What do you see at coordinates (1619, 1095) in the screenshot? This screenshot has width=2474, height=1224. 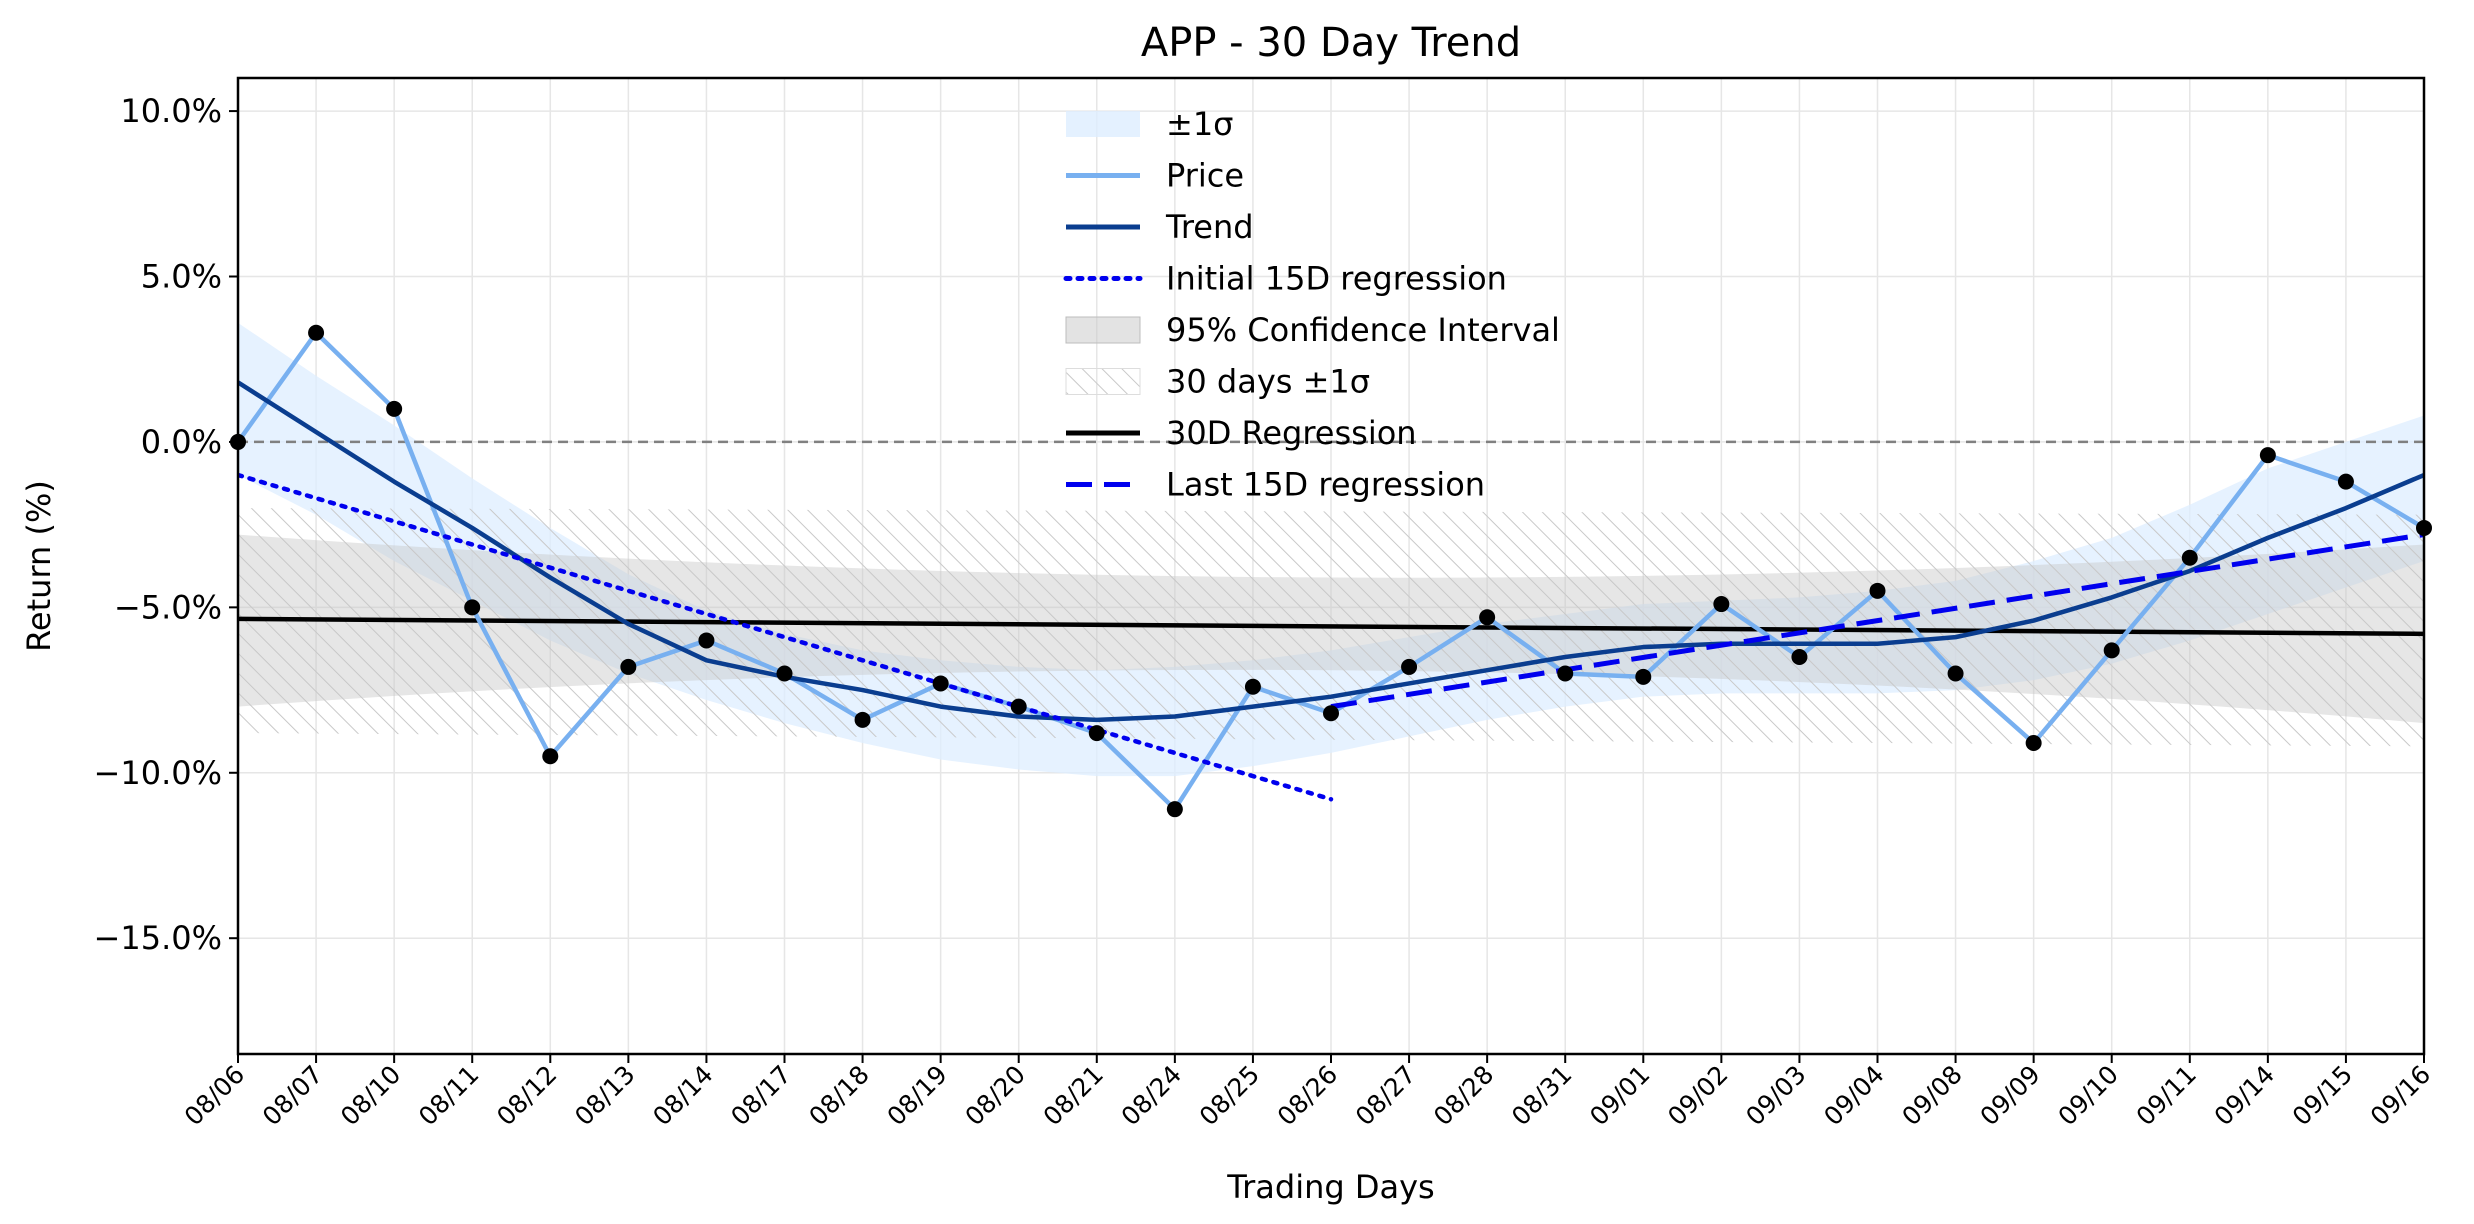 I see `x-tick-label: 09/01` at bounding box center [1619, 1095].